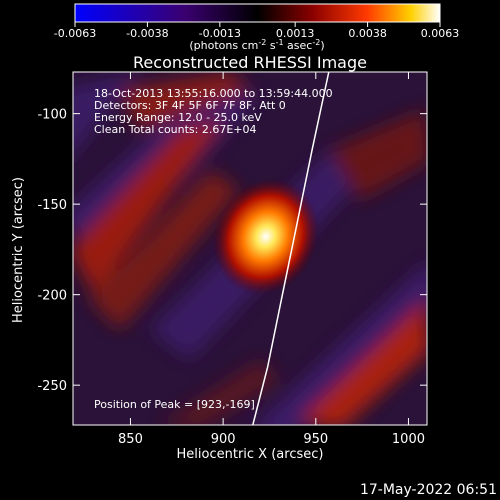 Image resolution: width=500 pixels, height=500 pixels. Describe the element at coordinates (220, 33) in the screenshot. I see `colorbar-tick-label: -0.0013` at that location.